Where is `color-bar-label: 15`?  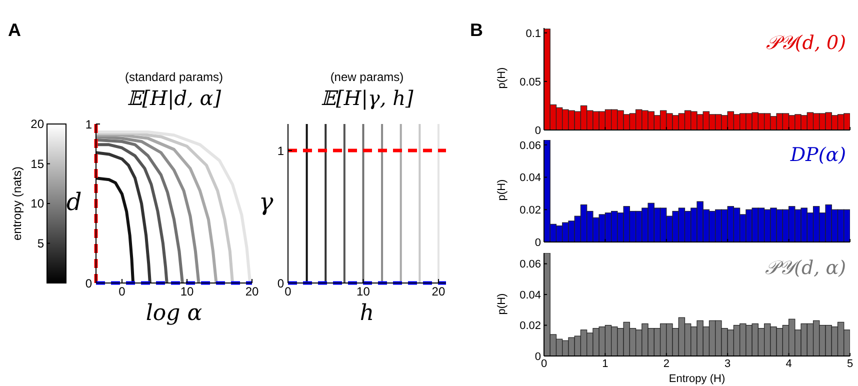
color-bar-label: 15 is located at coordinates (37, 163).